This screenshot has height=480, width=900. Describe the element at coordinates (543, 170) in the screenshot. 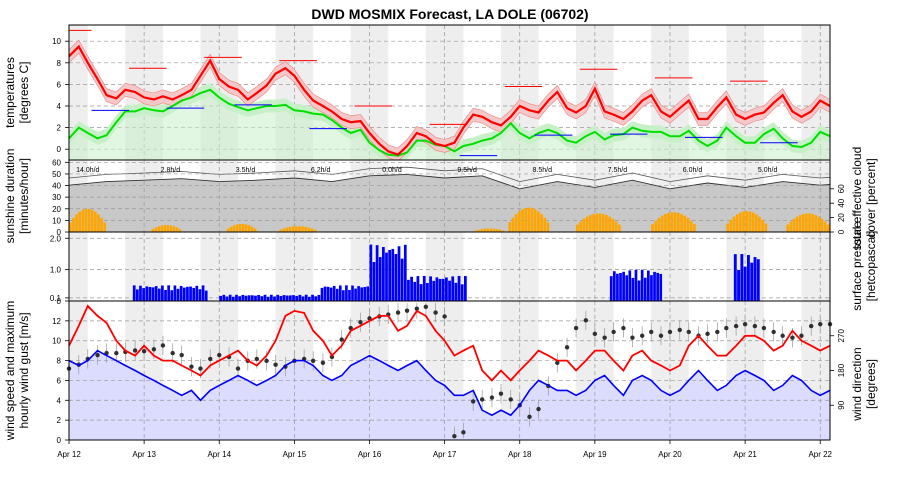

I see `daily-sunshine-total: 8.5h/d` at that location.